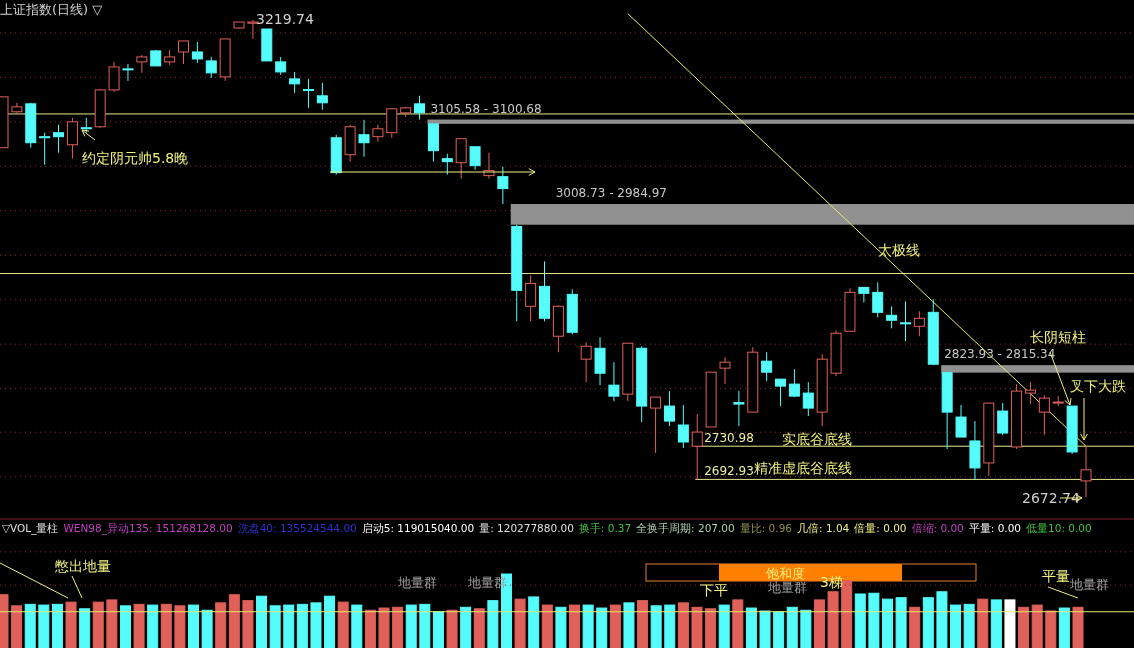 Image resolution: width=1134 pixels, height=648 pixels. What do you see at coordinates (823, 528) in the screenshot?
I see `text: 几倍: 1.04` at bounding box center [823, 528].